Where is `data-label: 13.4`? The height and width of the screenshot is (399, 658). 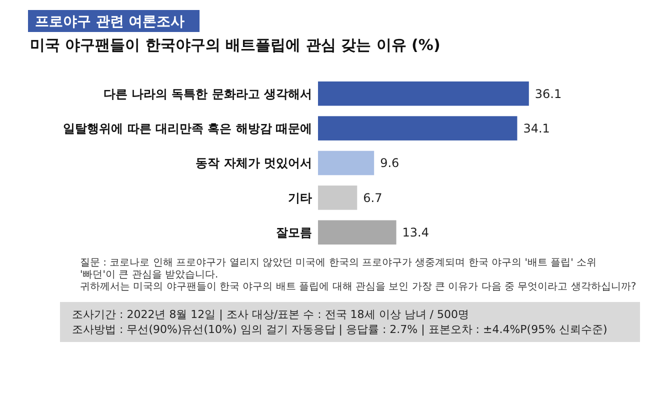 data-label: 13.4 is located at coordinates (416, 233).